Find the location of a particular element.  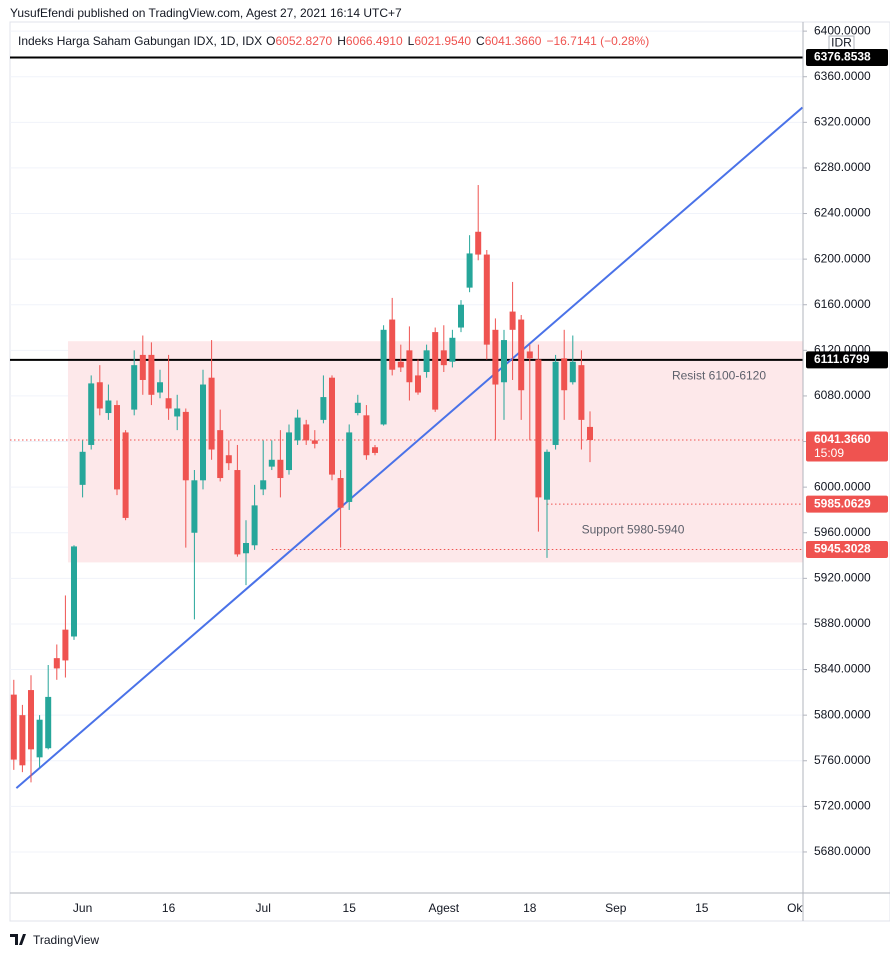

y-tick-label: 6200.0000 is located at coordinates (842, 258).